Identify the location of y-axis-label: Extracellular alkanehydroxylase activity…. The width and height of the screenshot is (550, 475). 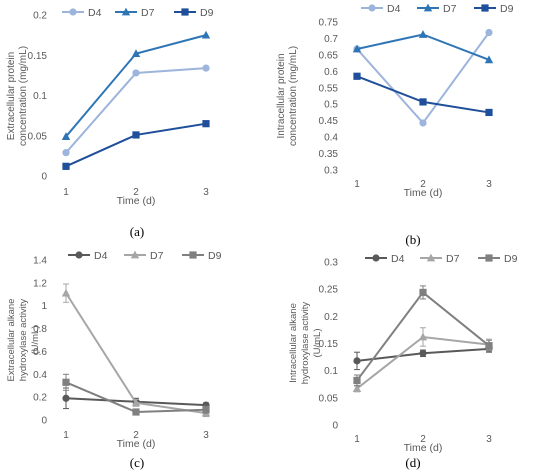
(23, 340).